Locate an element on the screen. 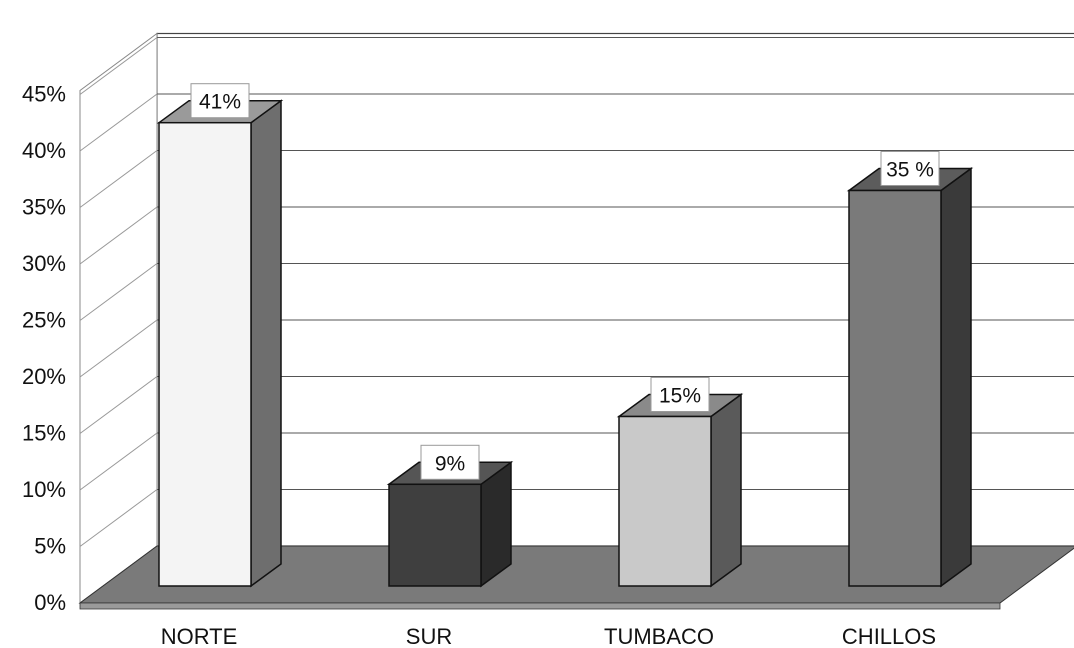  bar-tumbaco is located at coordinates (680, 490).